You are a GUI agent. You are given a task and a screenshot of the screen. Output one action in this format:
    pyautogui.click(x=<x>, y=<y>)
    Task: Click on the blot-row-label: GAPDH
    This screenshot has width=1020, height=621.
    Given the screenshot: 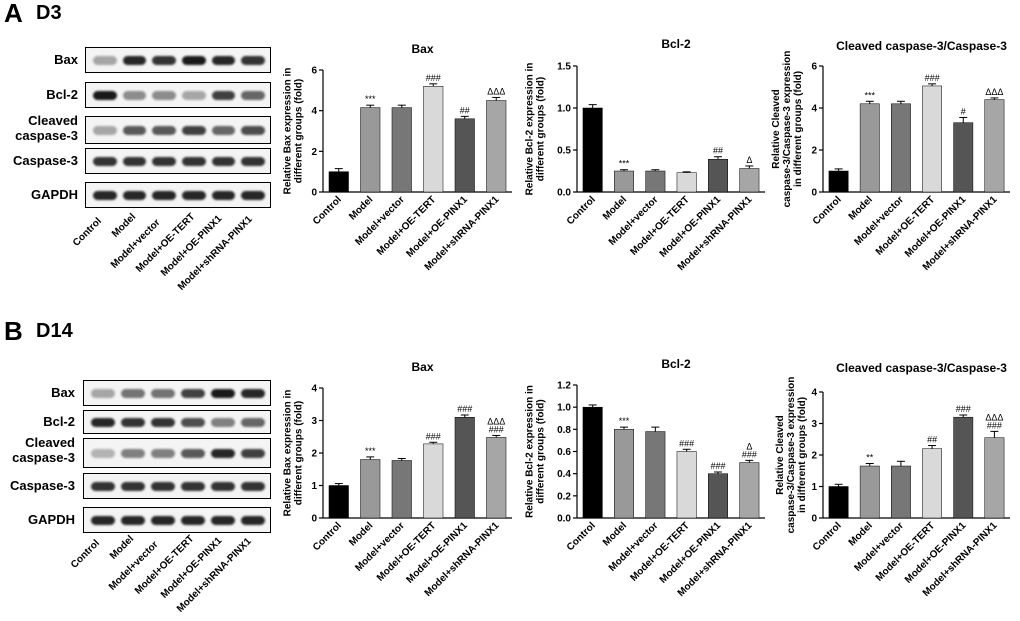 What is the action you would take?
    pyautogui.click(x=54, y=194)
    